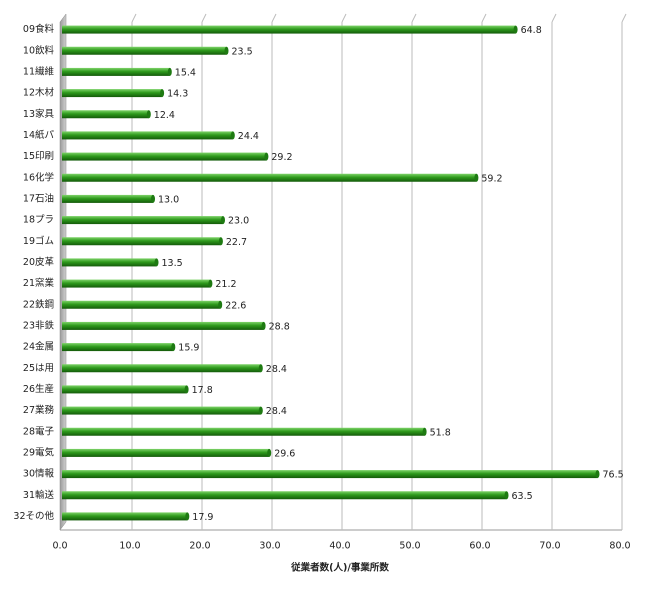 The width and height of the screenshot is (650, 595). What do you see at coordinates (177, 94) in the screenshot?
I see `value-label: 14.3` at bounding box center [177, 94].